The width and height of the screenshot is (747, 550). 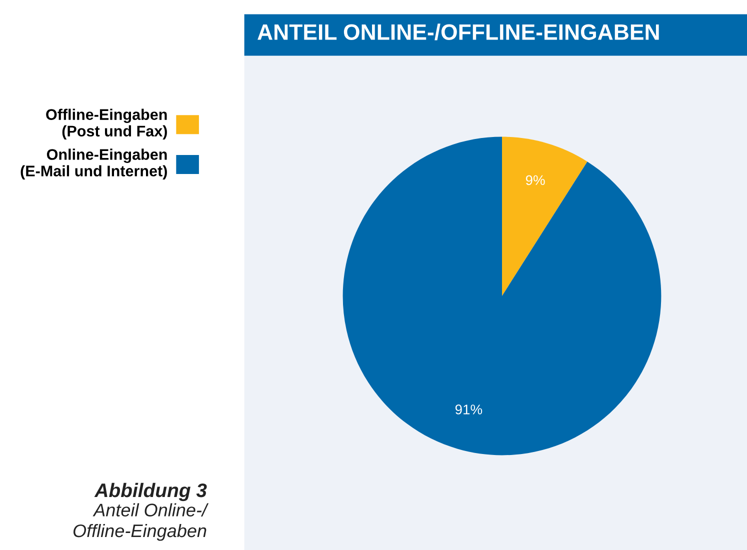 I want to click on data-label: 9%, so click(x=535, y=180).